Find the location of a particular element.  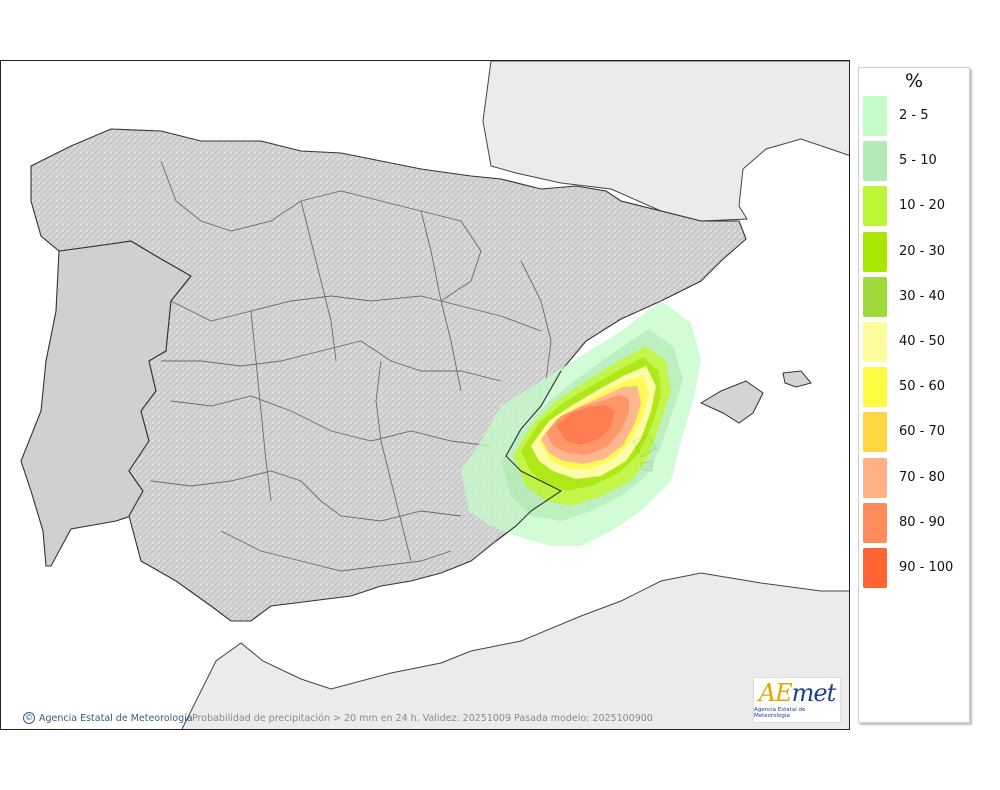

menorca is located at coordinates (797, 379).